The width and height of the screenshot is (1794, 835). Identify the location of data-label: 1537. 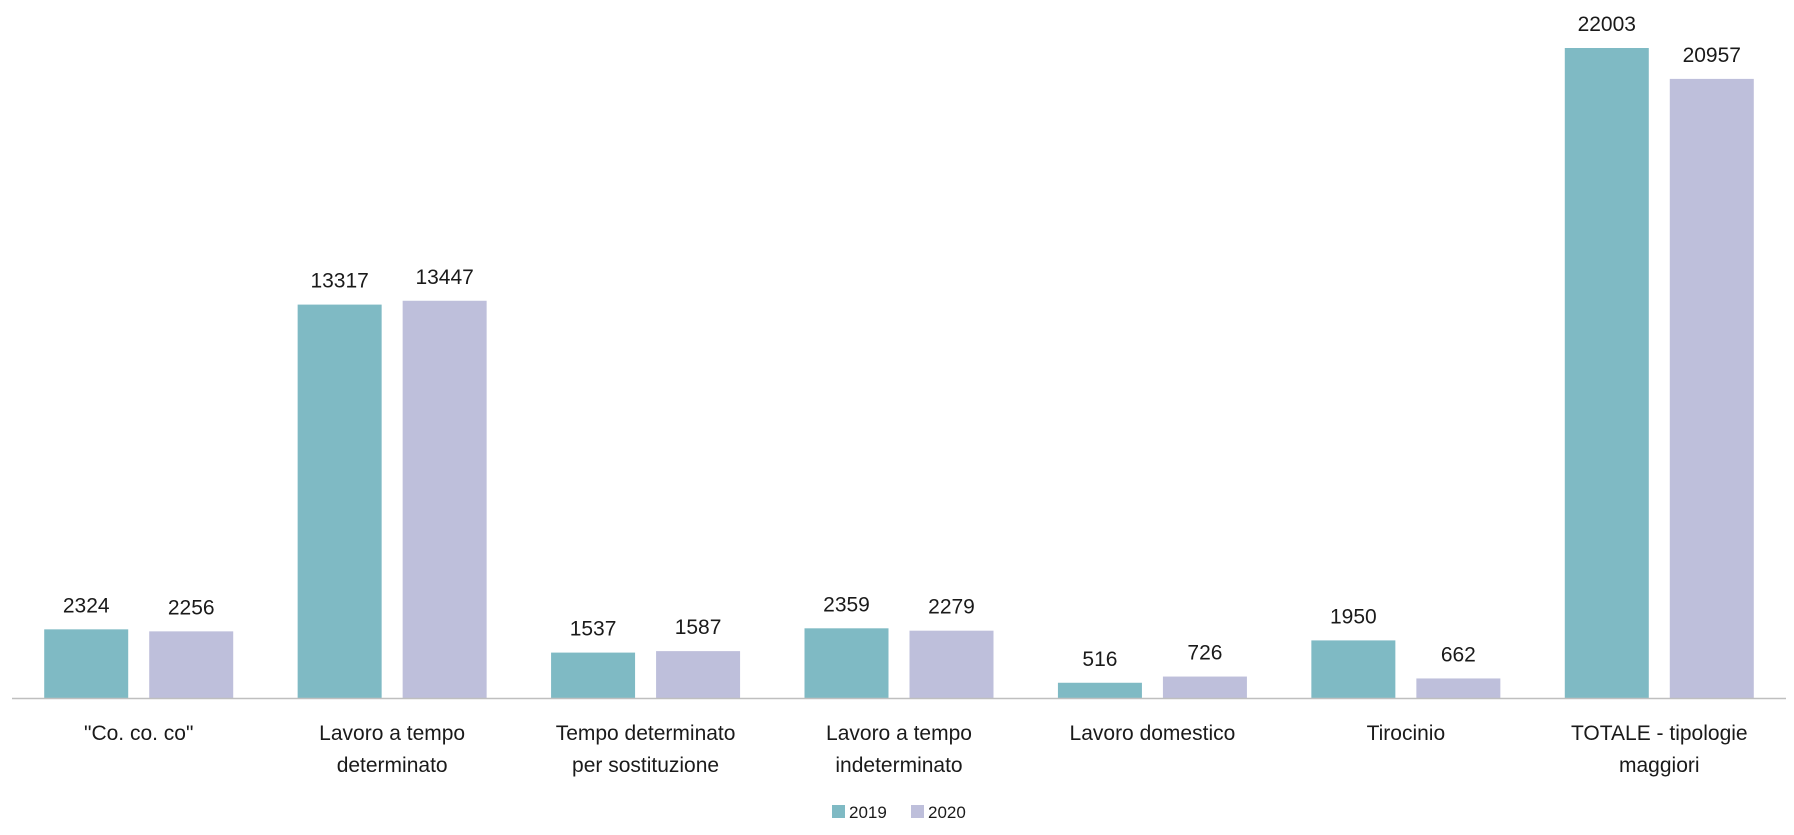
(593, 629).